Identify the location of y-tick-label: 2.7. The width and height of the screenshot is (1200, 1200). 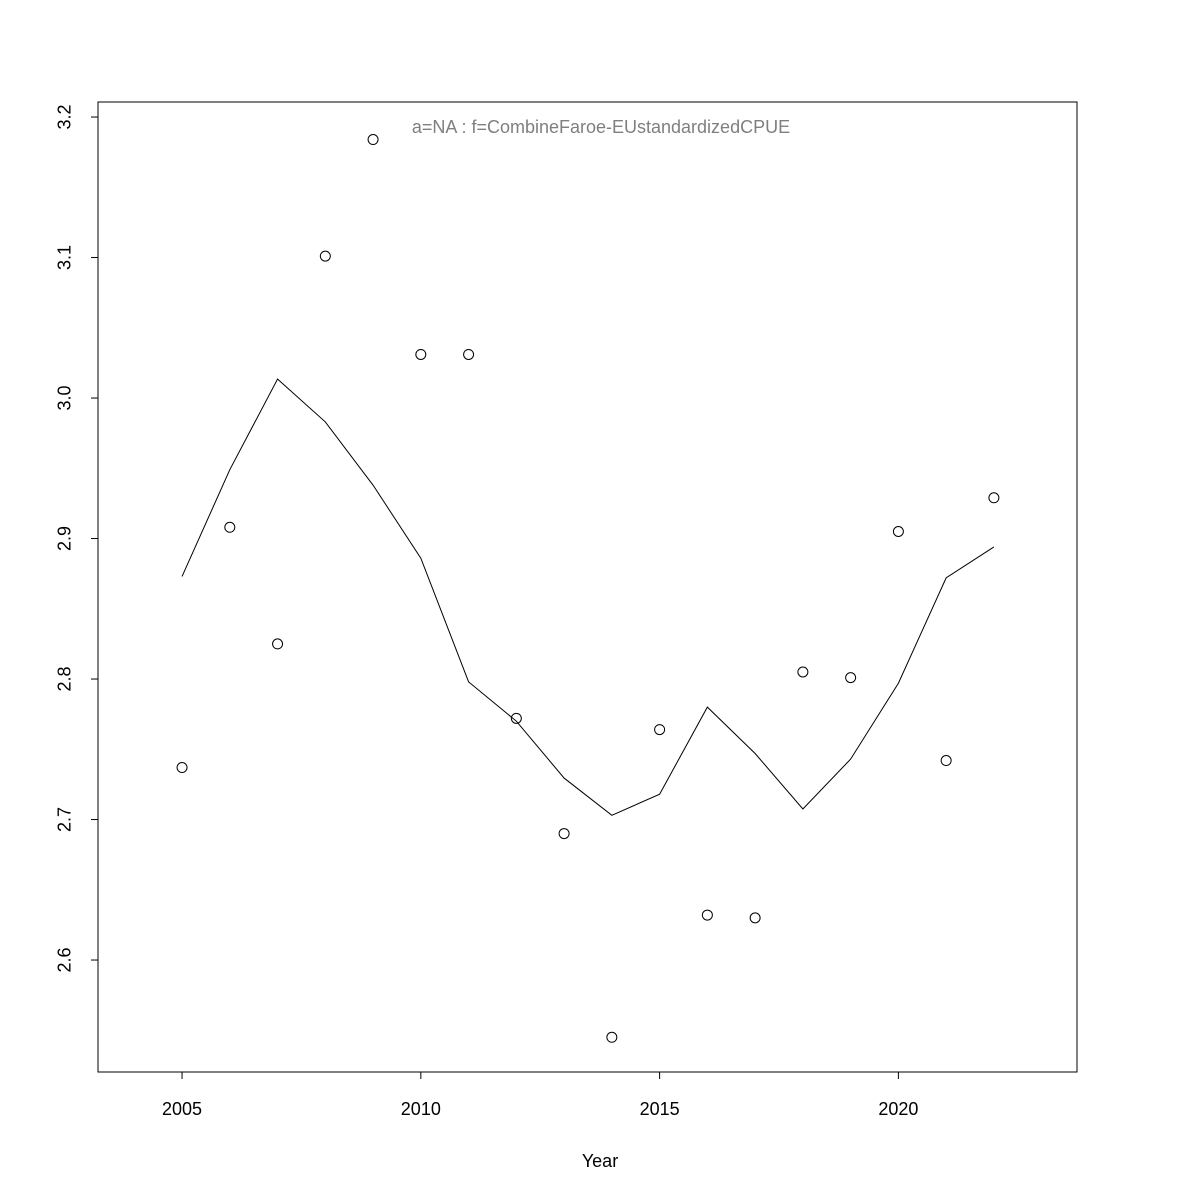
(65, 819).